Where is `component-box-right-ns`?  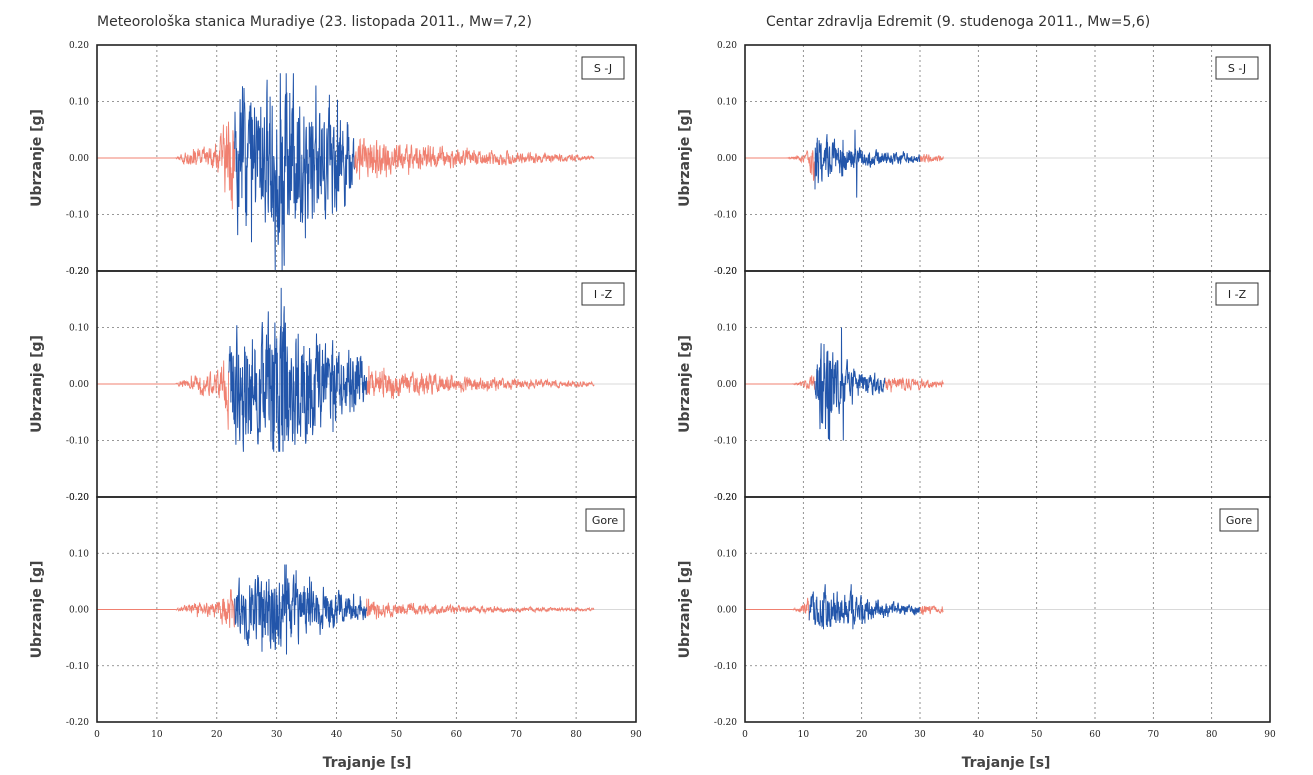 component-box-right-ns is located at coordinates (1237, 68).